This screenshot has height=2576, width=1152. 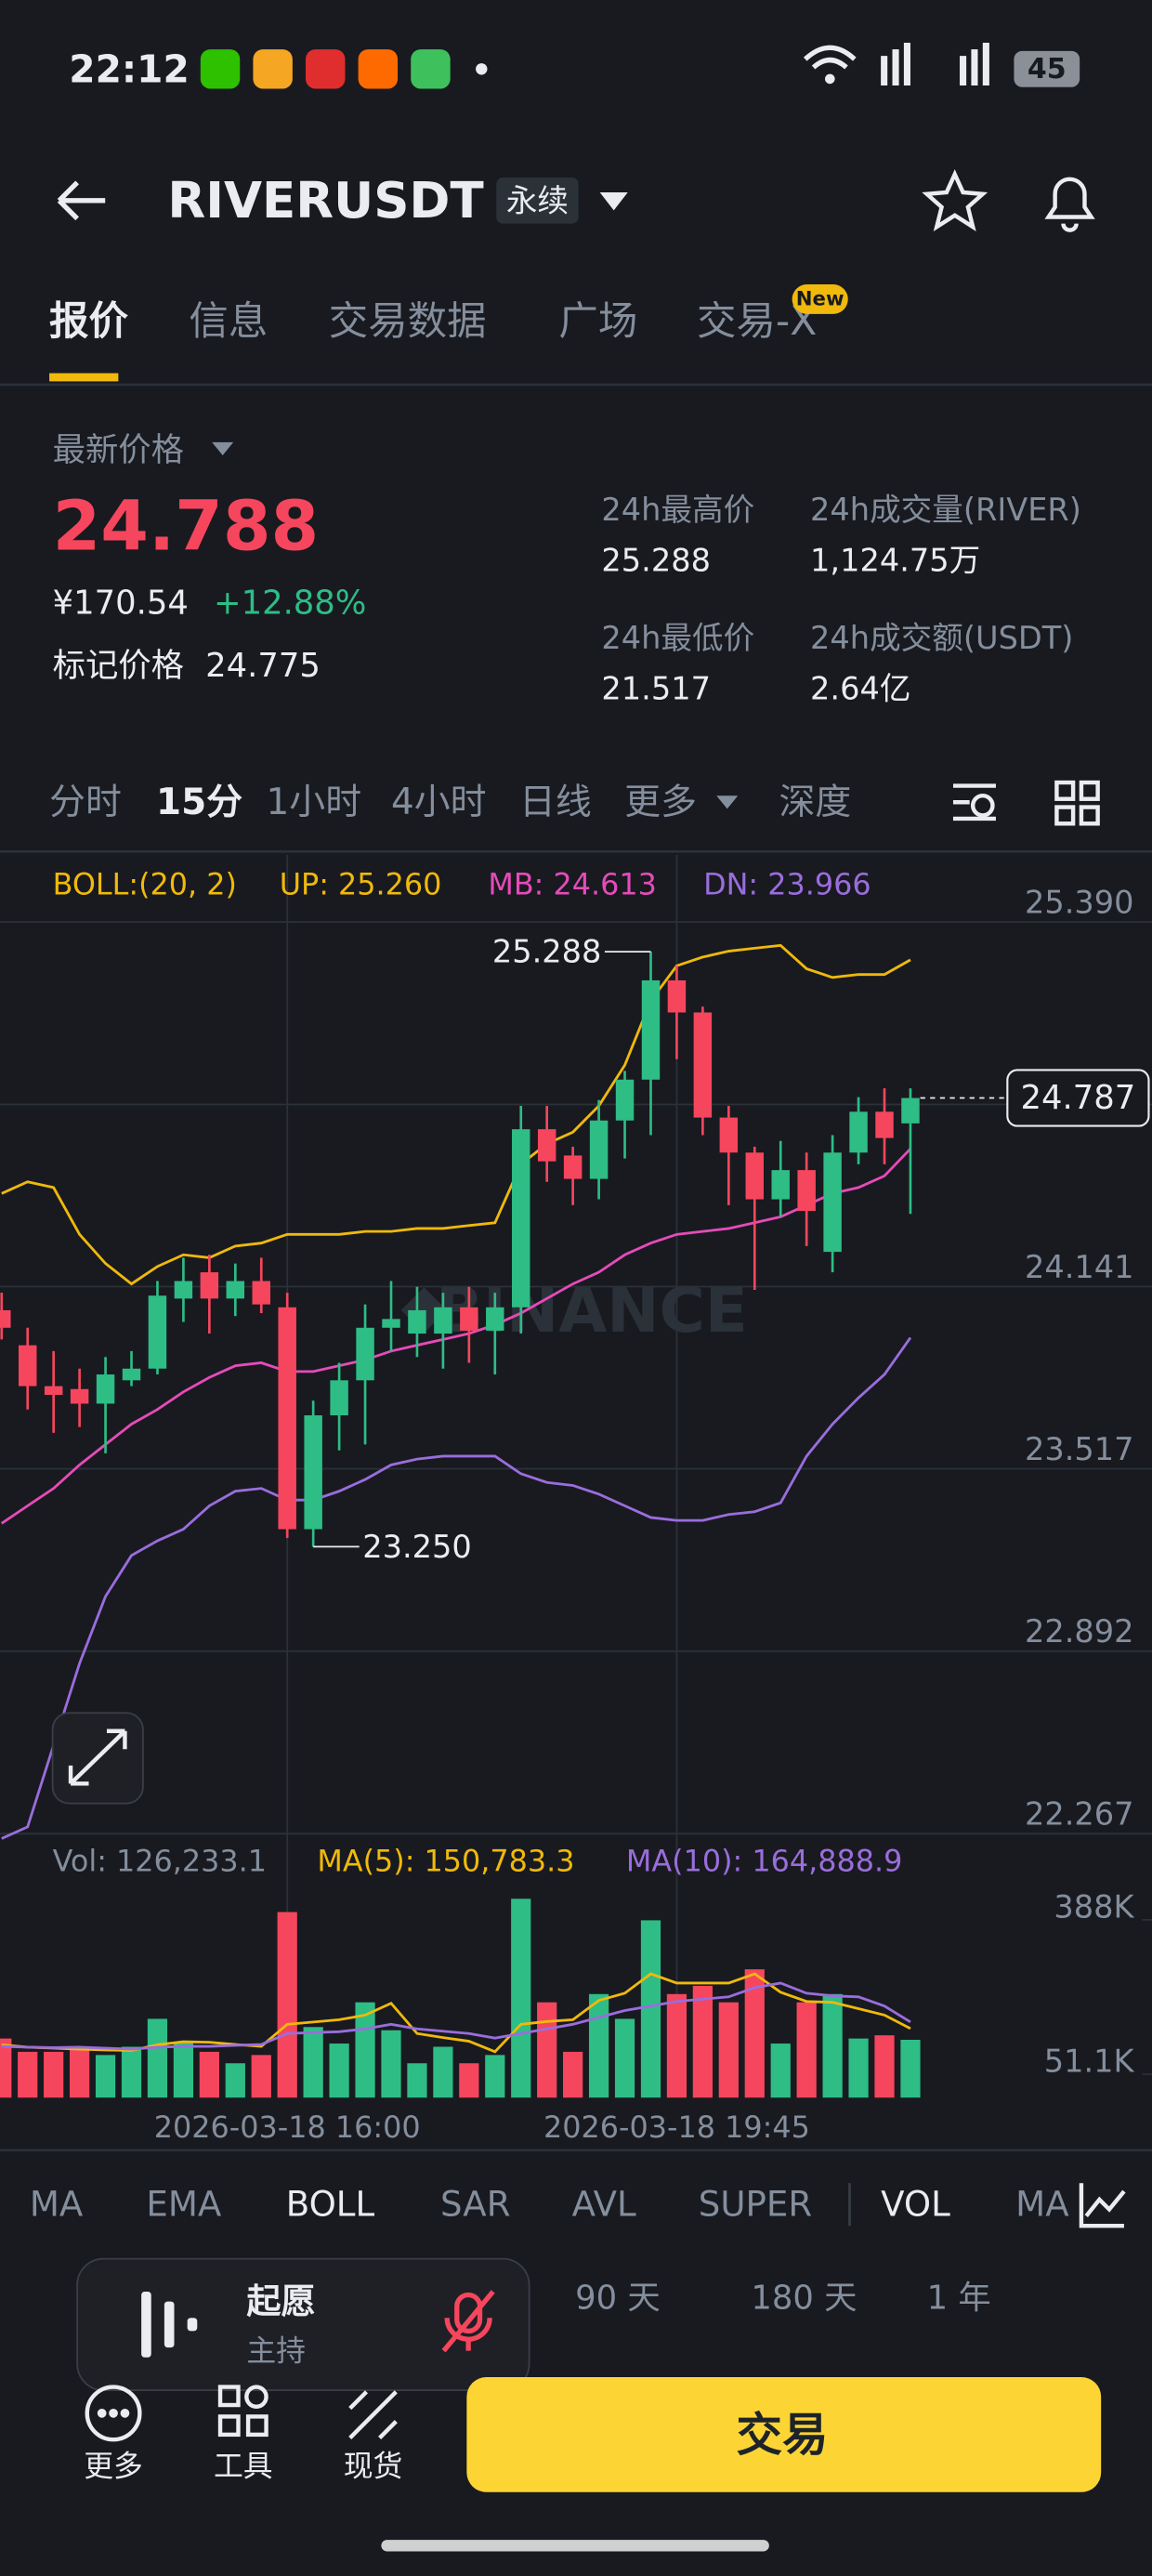 What do you see at coordinates (1079, 1813) in the screenshot?
I see `y-tick-label: 22.267` at bounding box center [1079, 1813].